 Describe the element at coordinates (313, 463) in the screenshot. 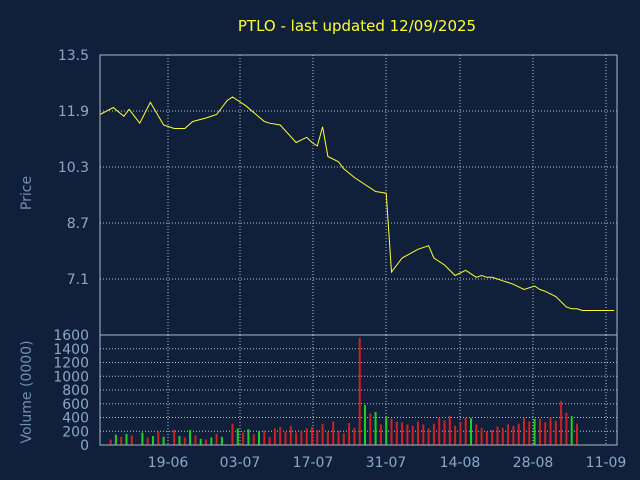

I see `date-tick-label: 17-07` at that location.